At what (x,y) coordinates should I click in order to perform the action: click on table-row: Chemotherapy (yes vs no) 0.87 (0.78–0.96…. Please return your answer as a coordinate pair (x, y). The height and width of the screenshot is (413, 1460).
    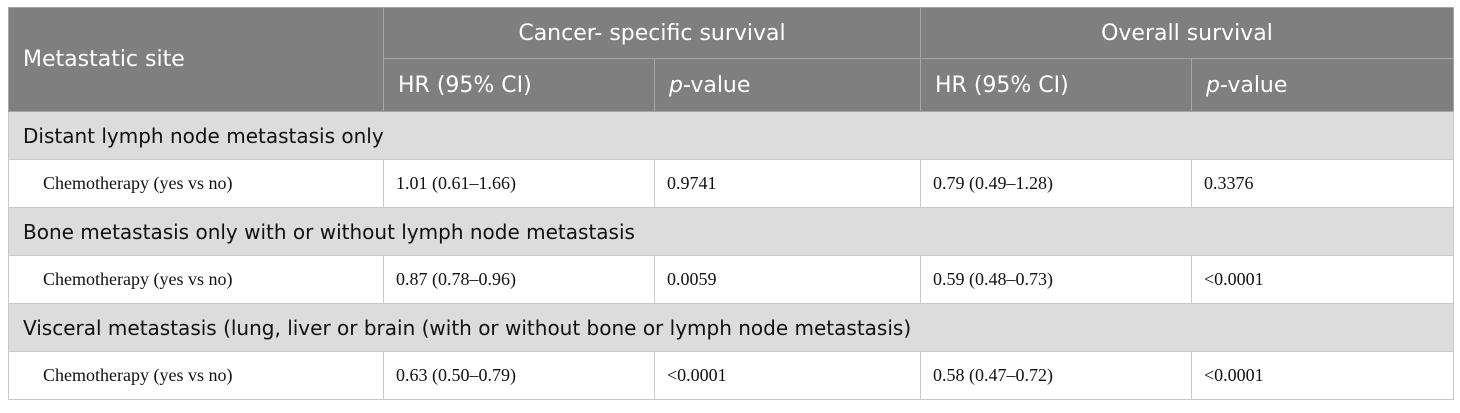
    Looking at the image, I should click on (731, 279).